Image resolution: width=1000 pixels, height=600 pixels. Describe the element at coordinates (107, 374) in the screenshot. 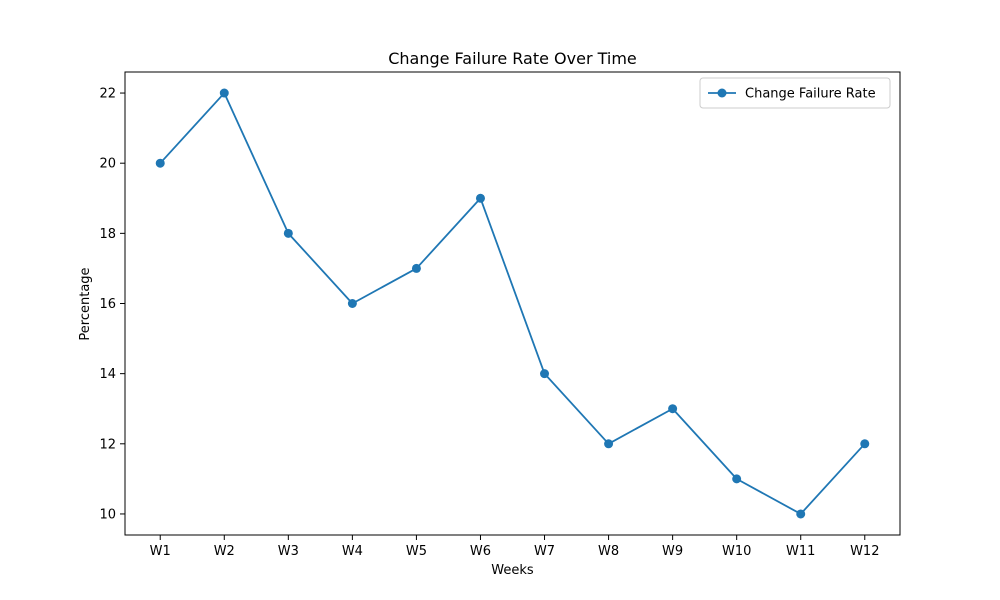

I see `y-tick-label: 14` at that location.